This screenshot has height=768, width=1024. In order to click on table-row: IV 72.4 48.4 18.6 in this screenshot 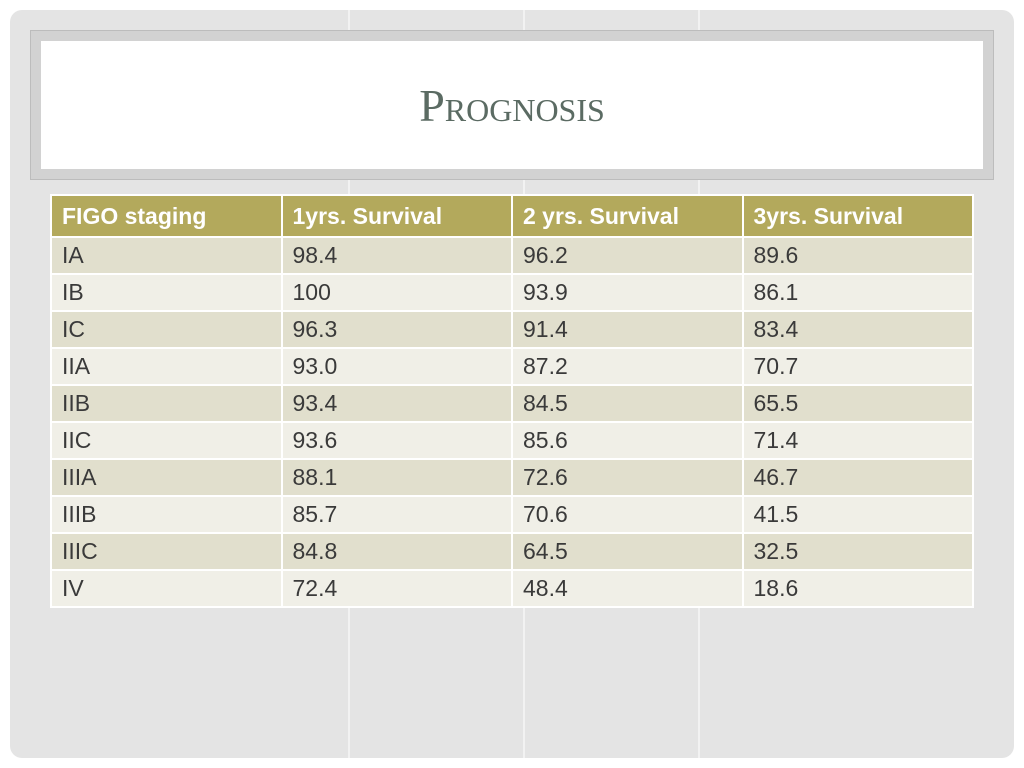, I will do `click(512, 588)`.